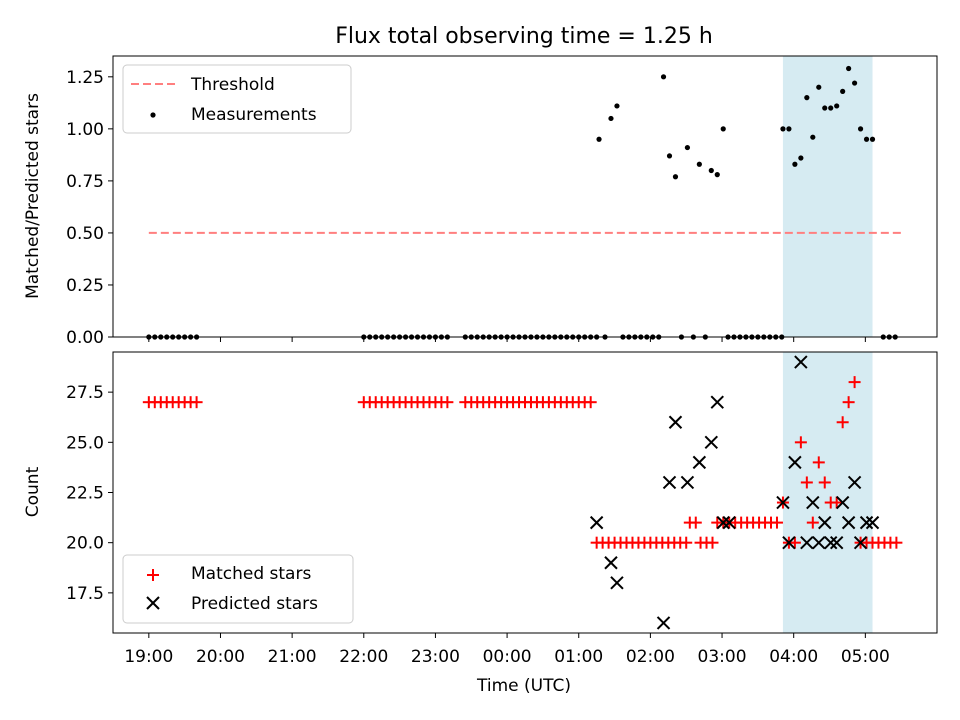 The image size is (960, 720). What do you see at coordinates (254, 604) in the screenshot?
I see `legend-predicted-label: Predicted stars` at bounding box center [254, 604].